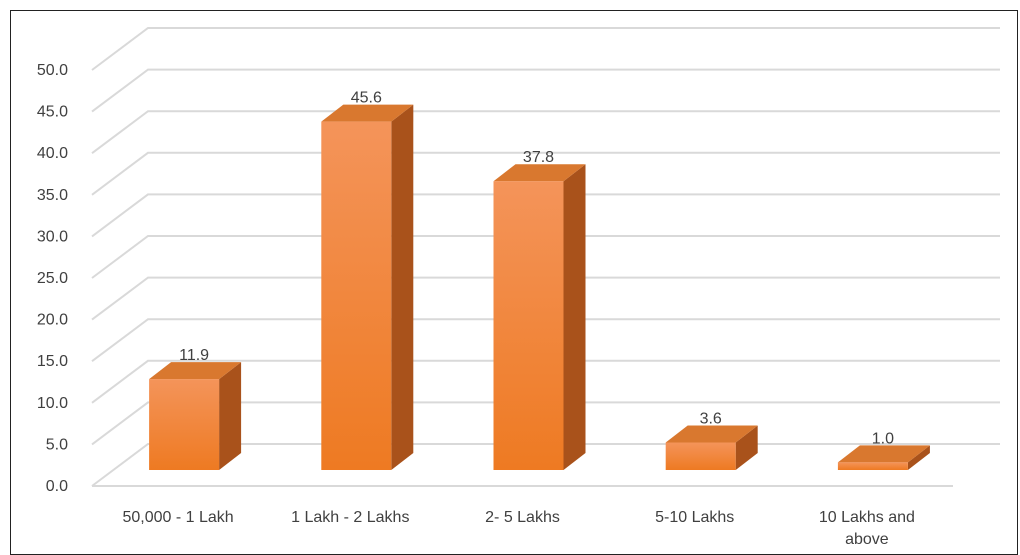 The image size is (1020, 555). Describe the element at coordinates (694, 517) in the screenshot. I see `category-label: 5-10 Lakhs` at that location.